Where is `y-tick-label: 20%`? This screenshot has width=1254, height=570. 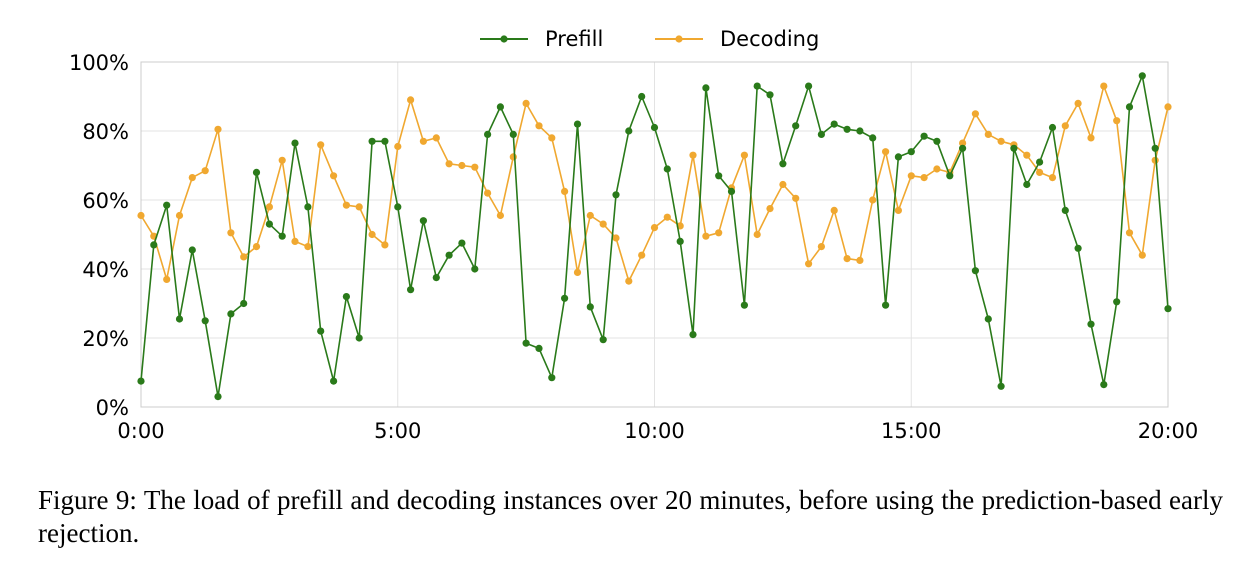 y-tick-label: 20% is located at coordinates (105, 339).